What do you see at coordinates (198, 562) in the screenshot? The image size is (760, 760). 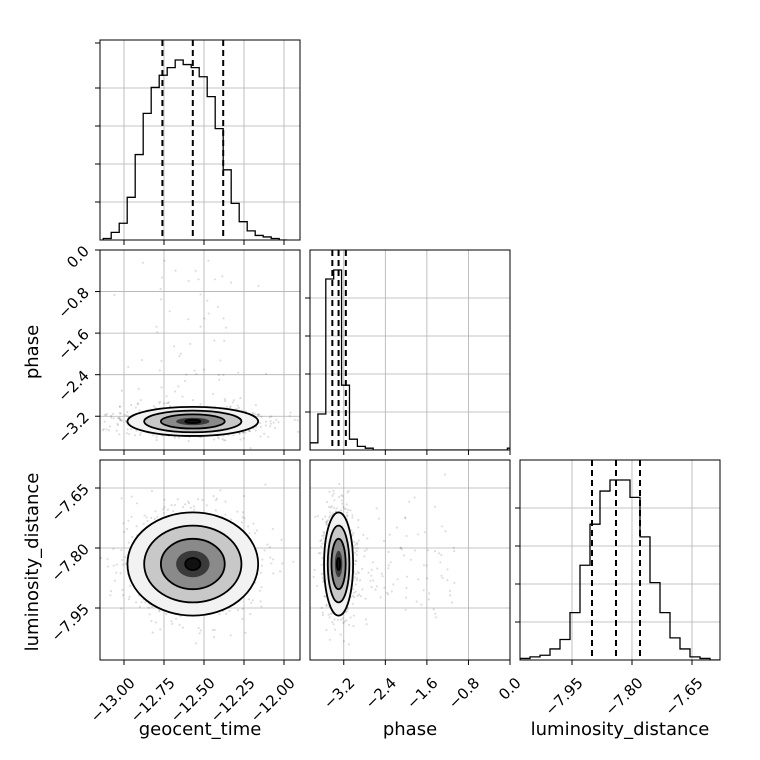 I see `panel-geocent_time-vs-luminosity_distance` at bounding box center [198, 562].